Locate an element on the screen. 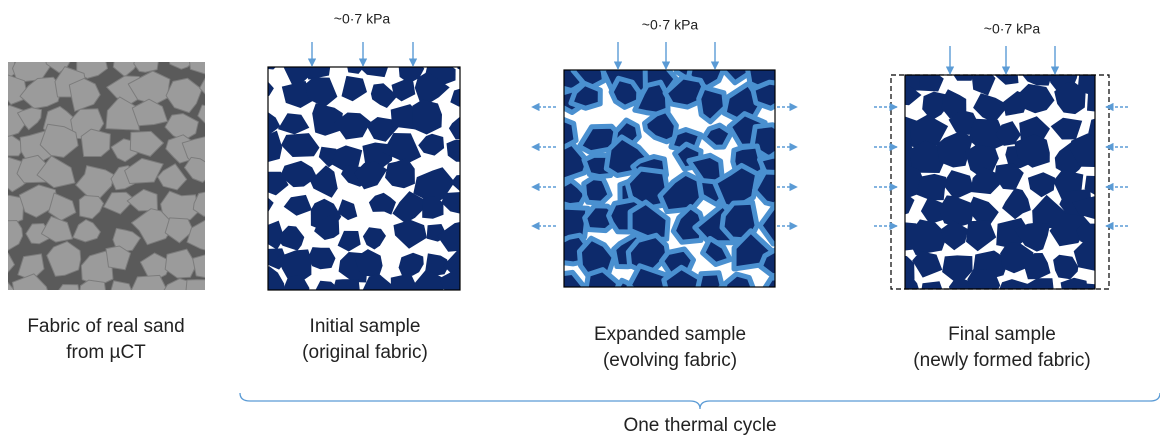 This screenshot has height=444, width=1160. caption: Fabric of real sand is located at coordinates (105, 326).